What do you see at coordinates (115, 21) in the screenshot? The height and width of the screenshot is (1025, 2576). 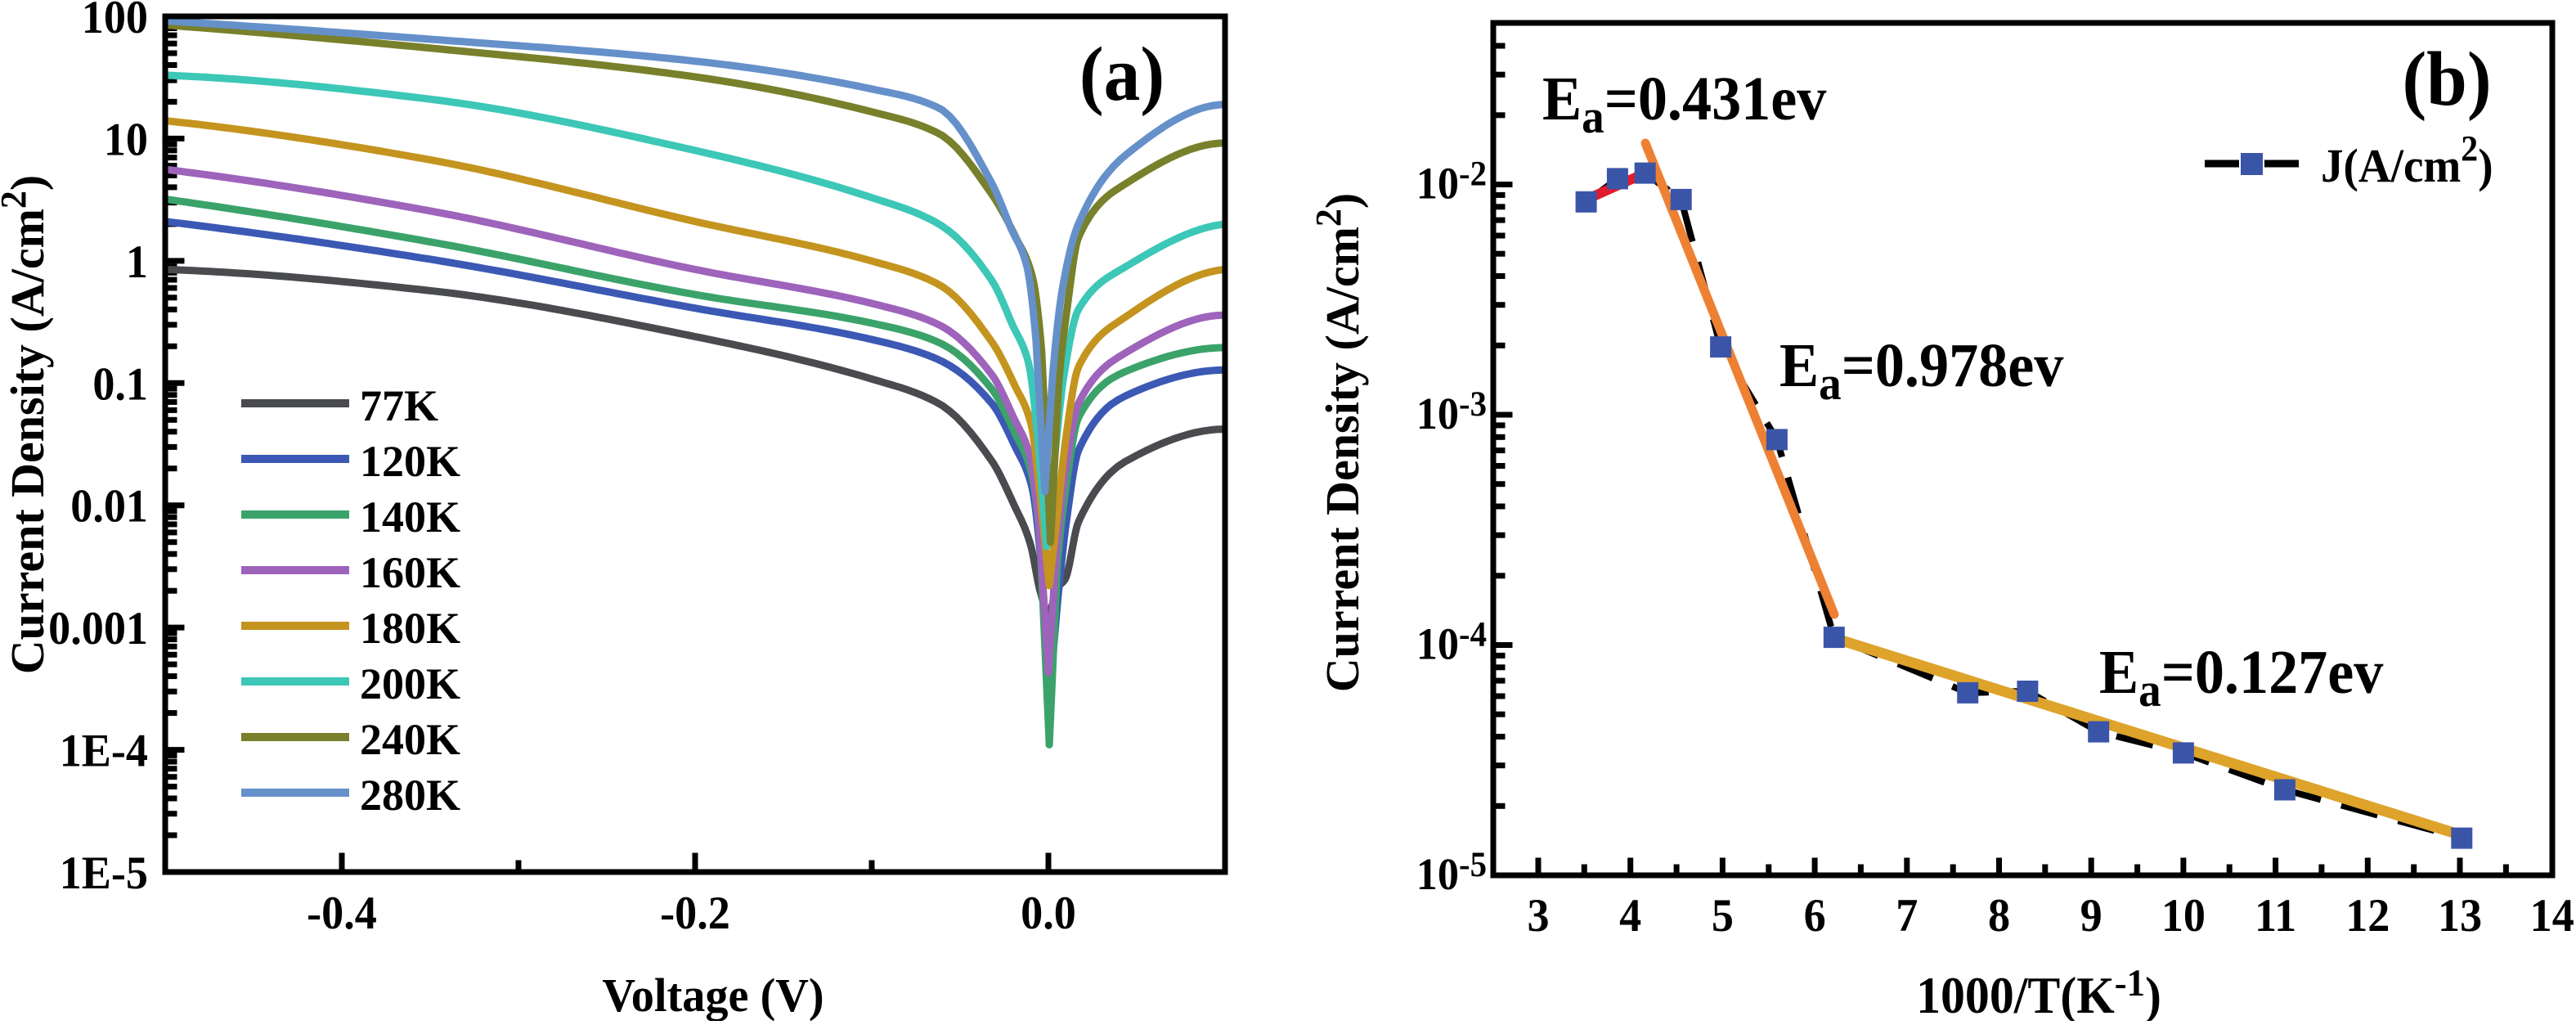 I see `svg-text: 100` at bounding box center [115, 21].